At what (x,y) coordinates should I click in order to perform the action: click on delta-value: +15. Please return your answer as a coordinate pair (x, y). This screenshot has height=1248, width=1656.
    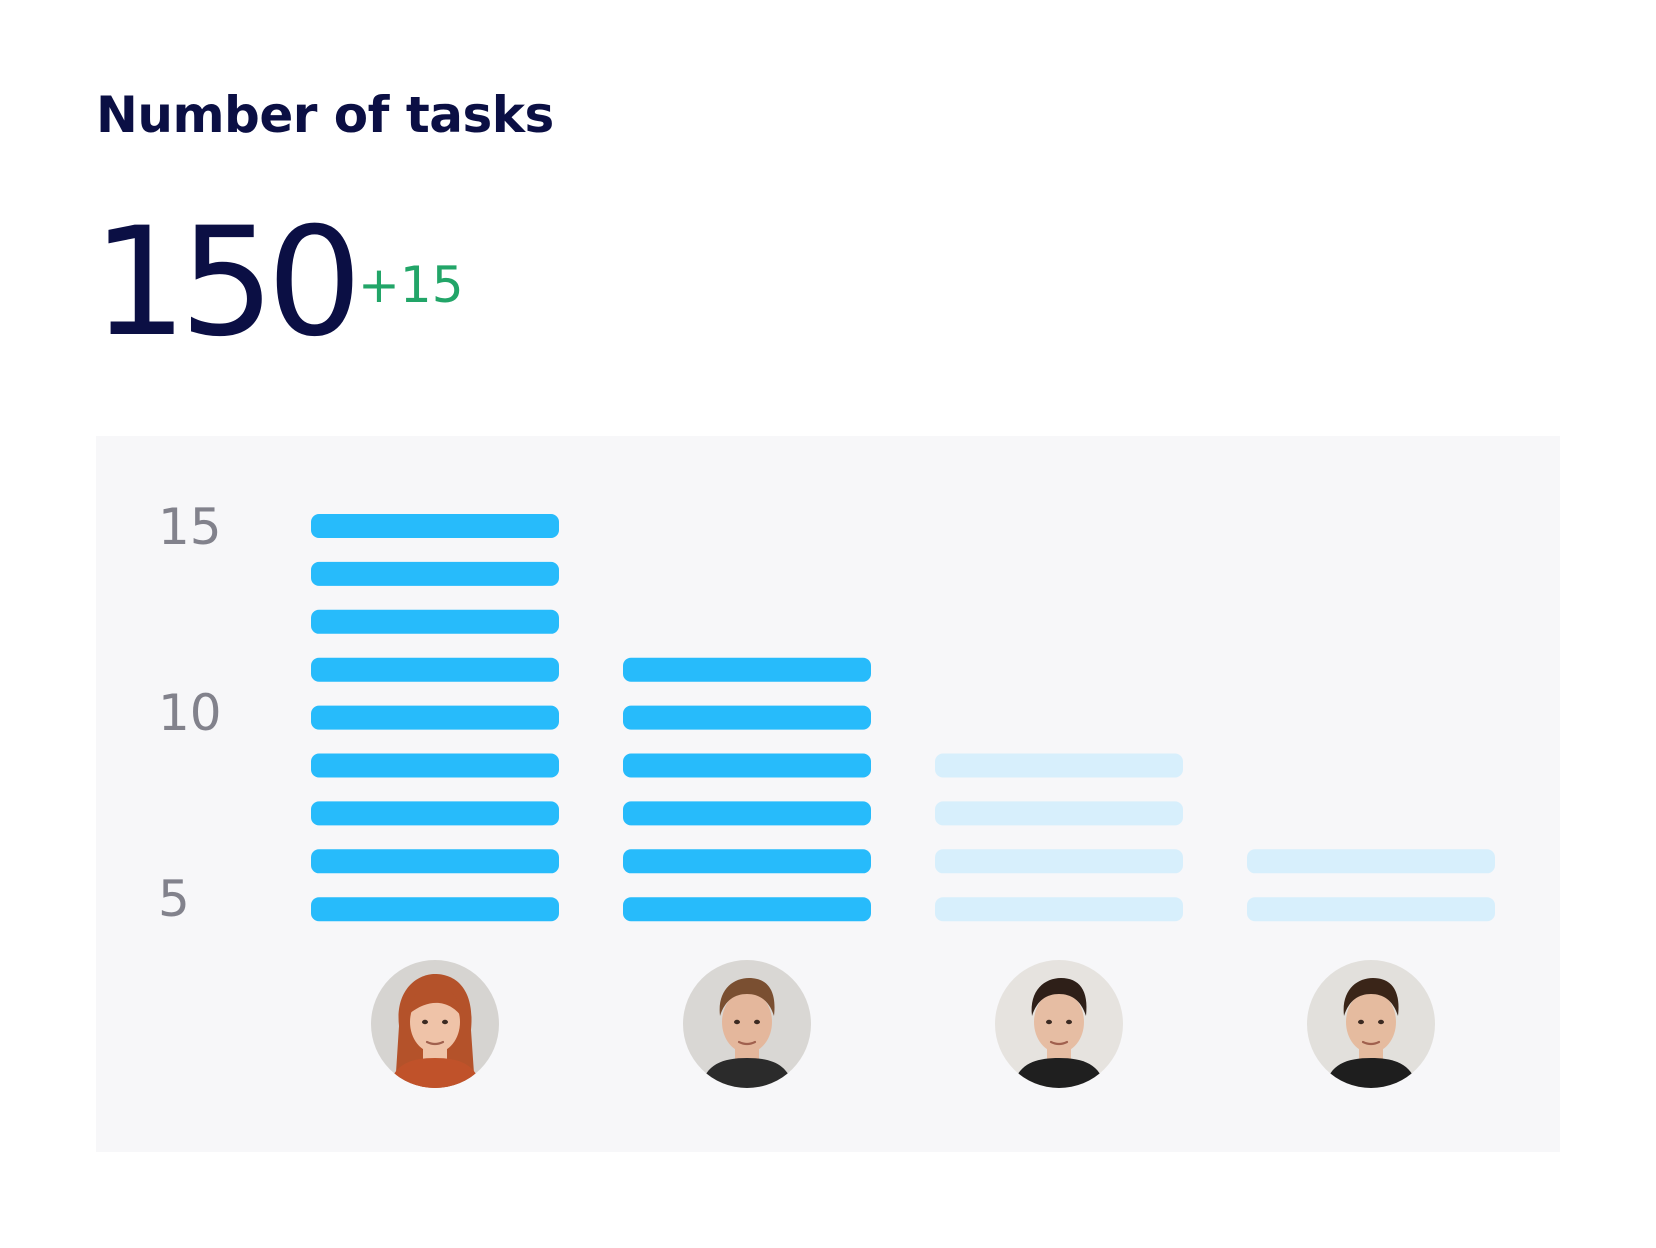
    Looking at the image, I should click on (411, 285).